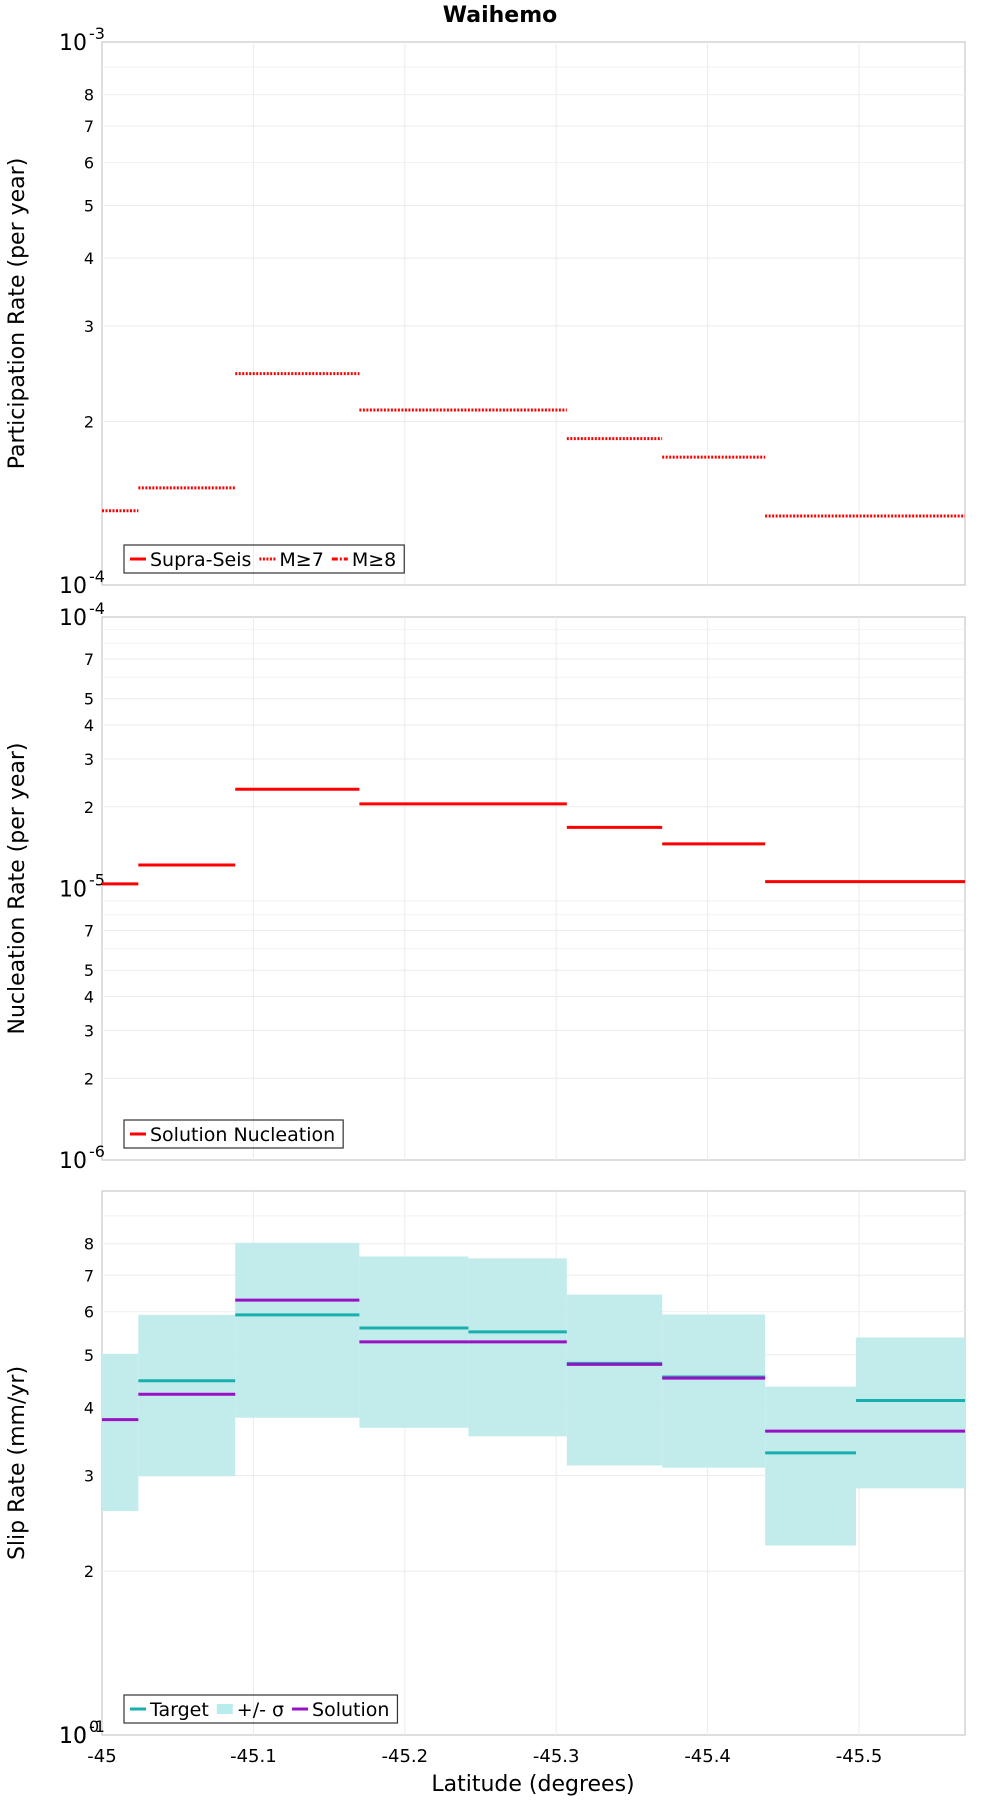 The height and width of the screenshot is (1800, 1000). Describe the element at coordinates (500, 15) in the screenshot. I see `chart-title: Waihemo` at that location.